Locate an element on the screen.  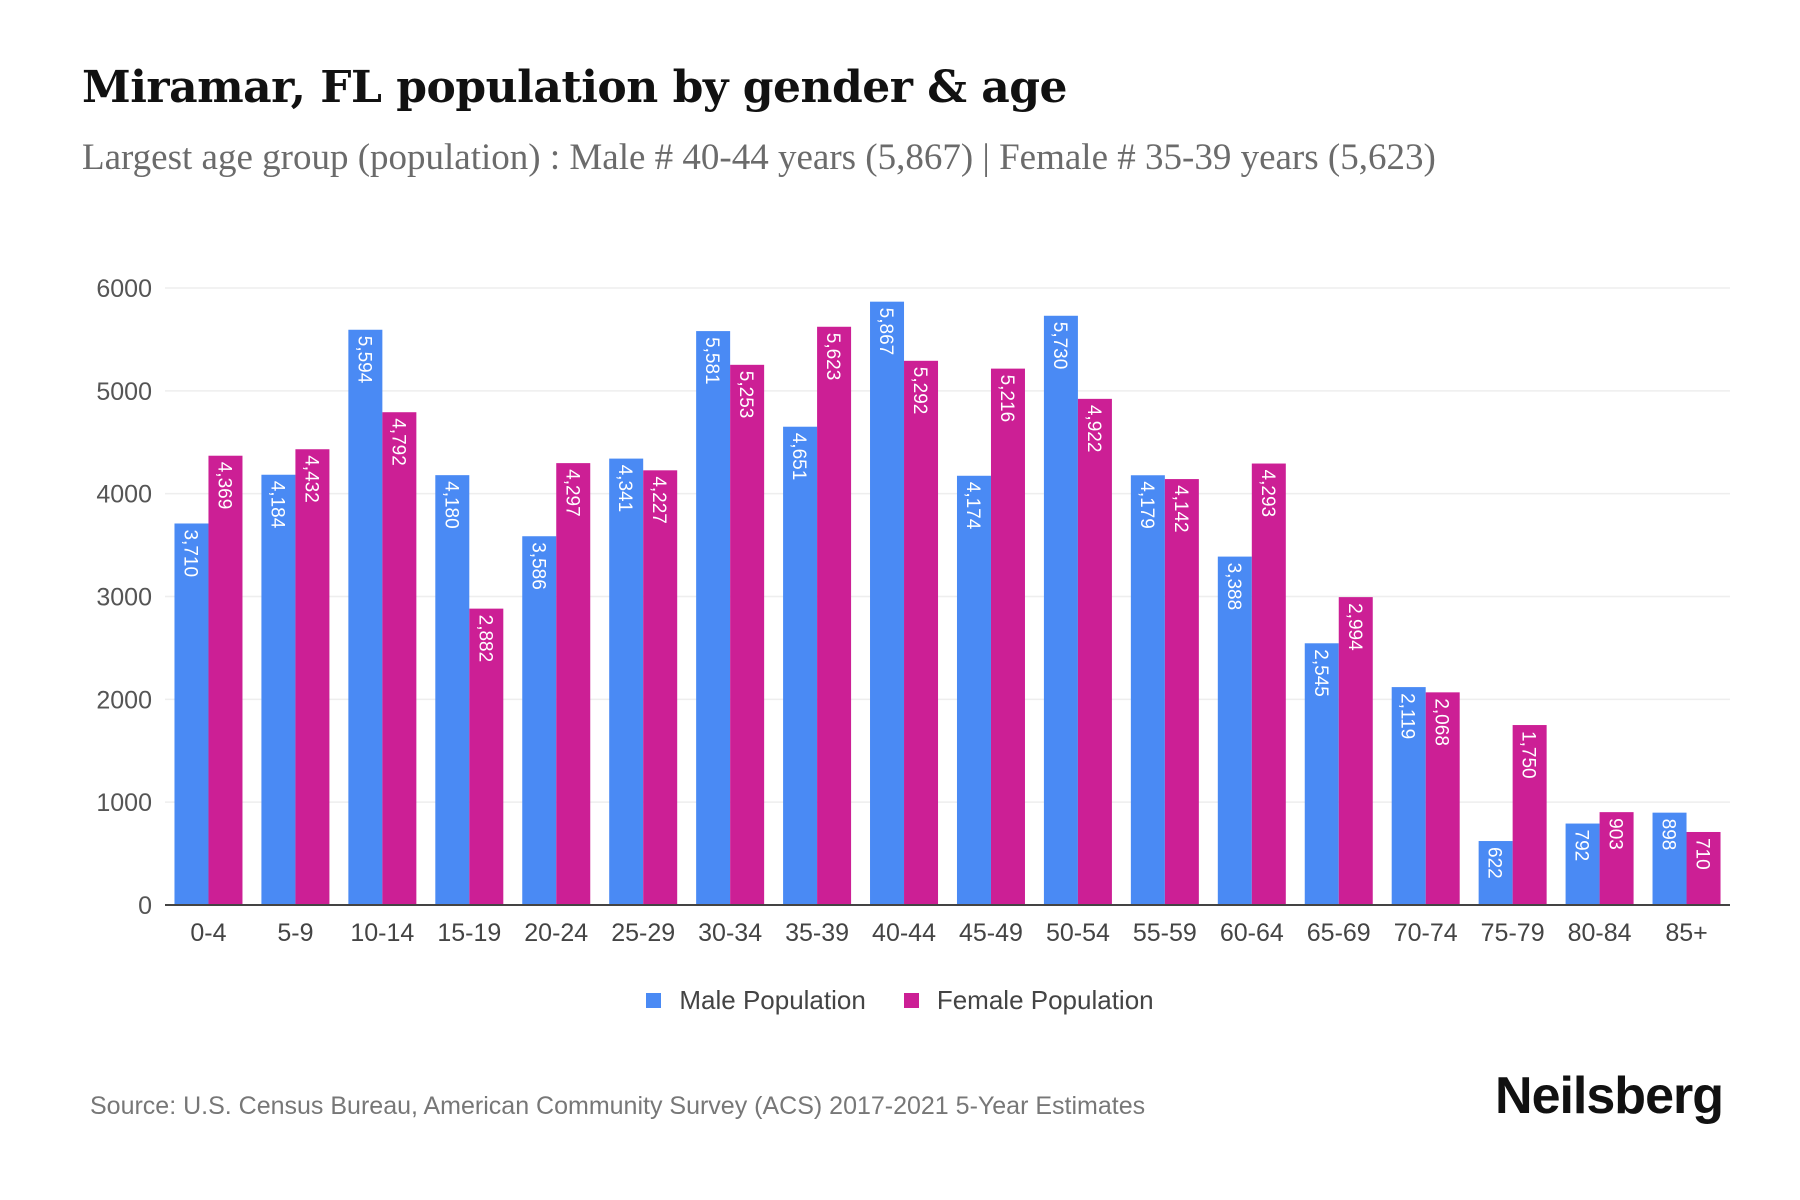
bar-value-label: 4,180 is located at coordinates (450, 505).